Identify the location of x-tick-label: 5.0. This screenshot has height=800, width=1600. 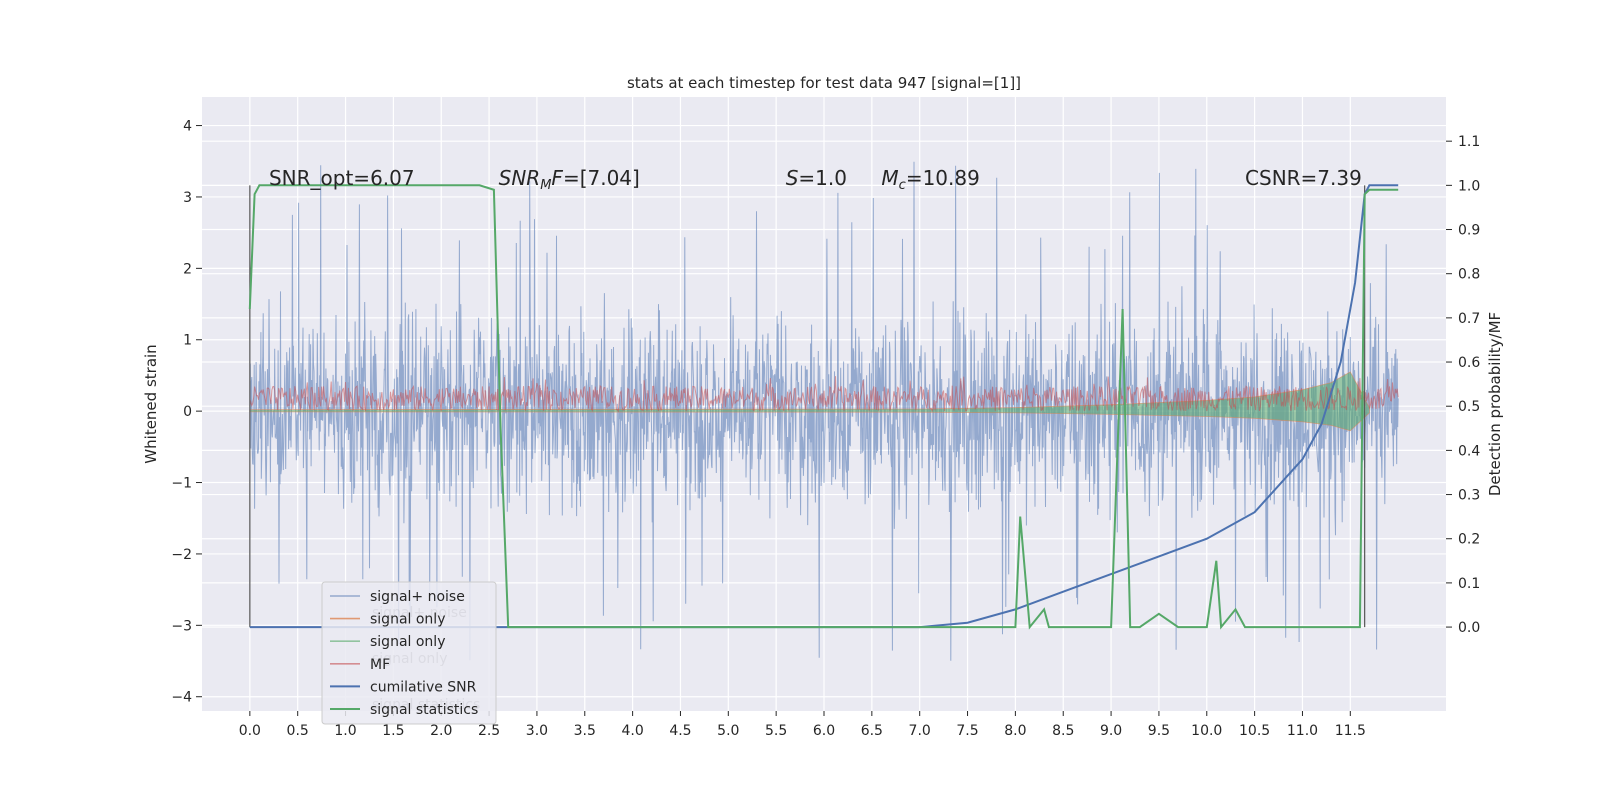
(728, 731).